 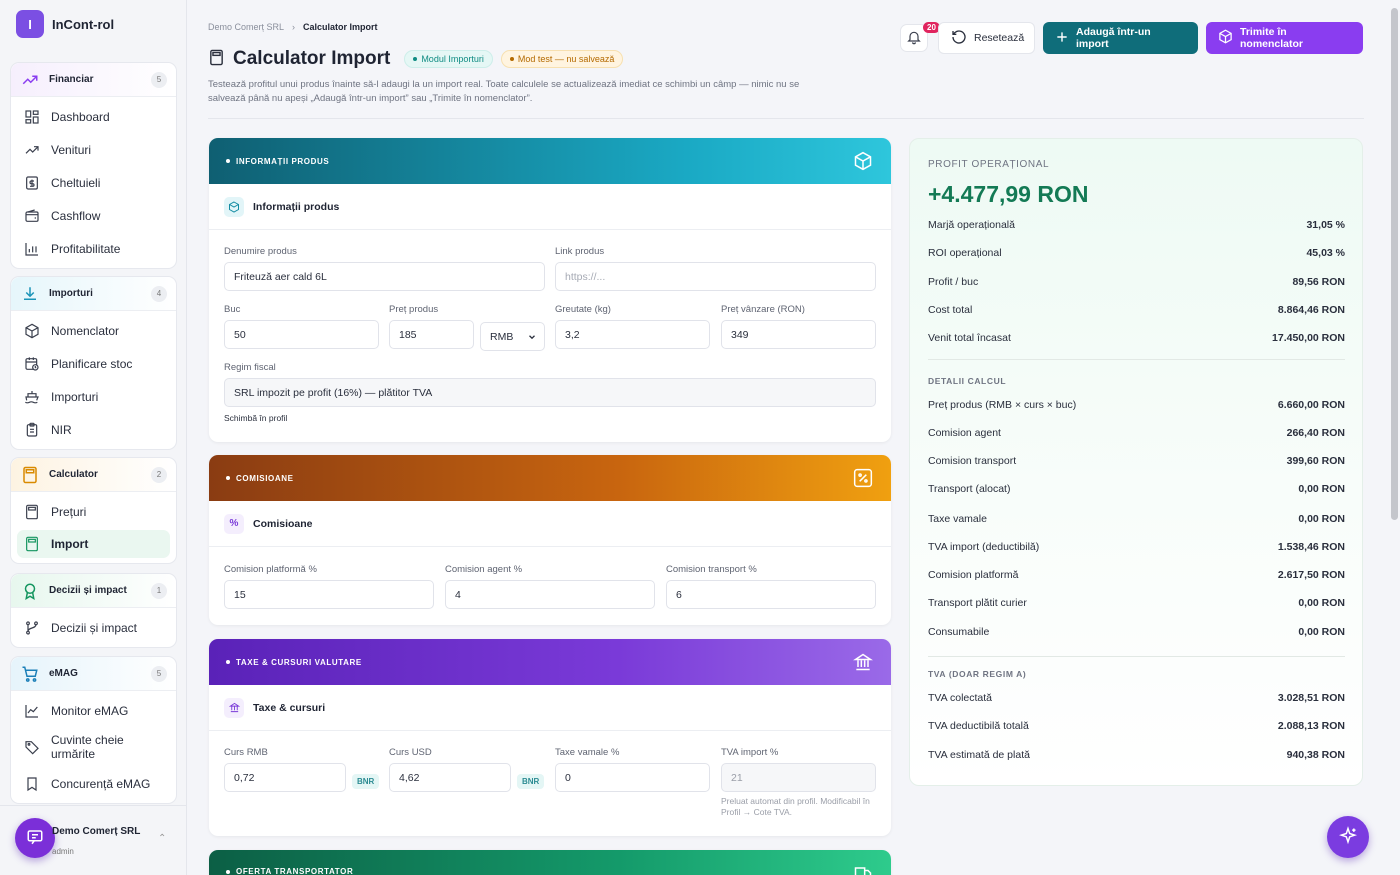 What do you see at coordinates (550, 862) in the screenshot?
I see `carrier-card: OFERTA TRANSPORTATOR` at bounding box center [550, 862].